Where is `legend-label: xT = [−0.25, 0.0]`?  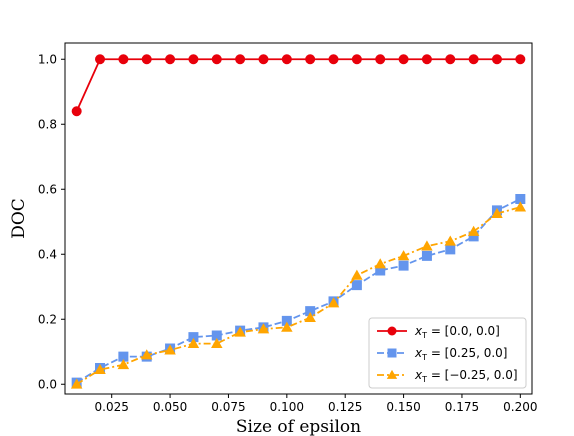 legend-label: xT = [−0.25, 0.0] is located at coordinates (466, 376).